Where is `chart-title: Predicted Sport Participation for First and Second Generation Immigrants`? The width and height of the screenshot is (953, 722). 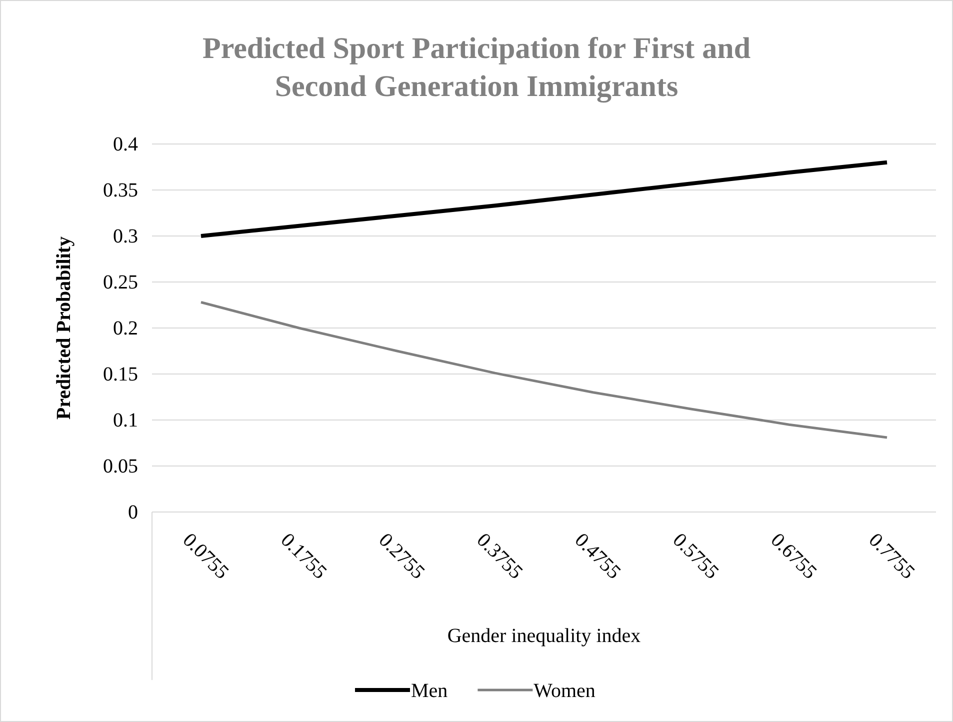 chart-title: Predicted Sport Participation for First and Second Generation Immigrants is located at coordinates (476, 67).